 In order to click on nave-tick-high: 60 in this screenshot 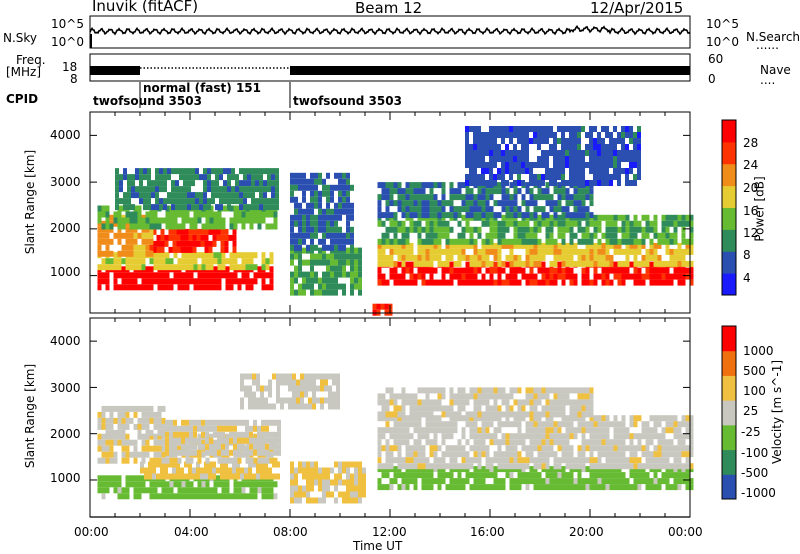, I will do `click(716, 59)`.